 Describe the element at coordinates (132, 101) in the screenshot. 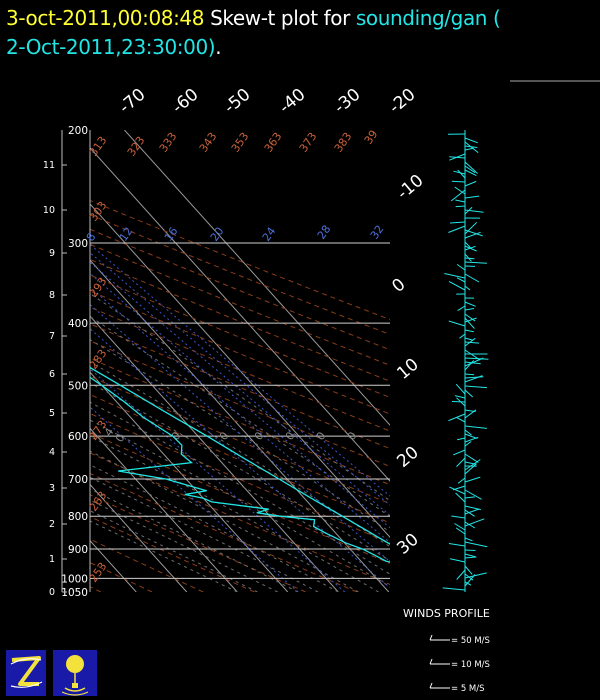

I see `temperature-tick-label: -70` at that location.